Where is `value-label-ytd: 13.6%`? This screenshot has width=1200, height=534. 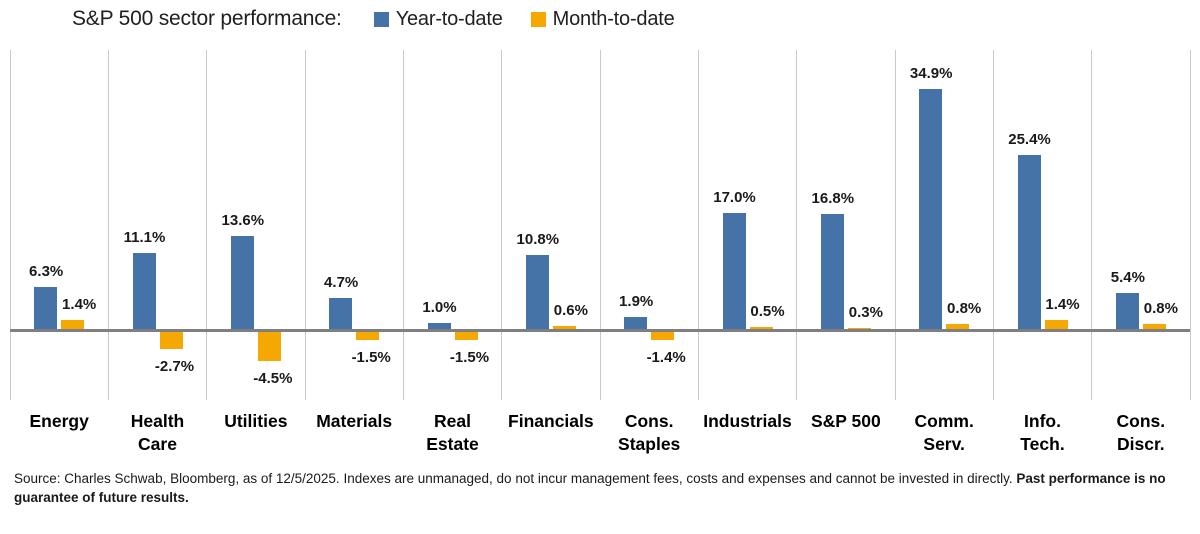 value-label-ytd: 13.6% is located at coordinates (243, 221).